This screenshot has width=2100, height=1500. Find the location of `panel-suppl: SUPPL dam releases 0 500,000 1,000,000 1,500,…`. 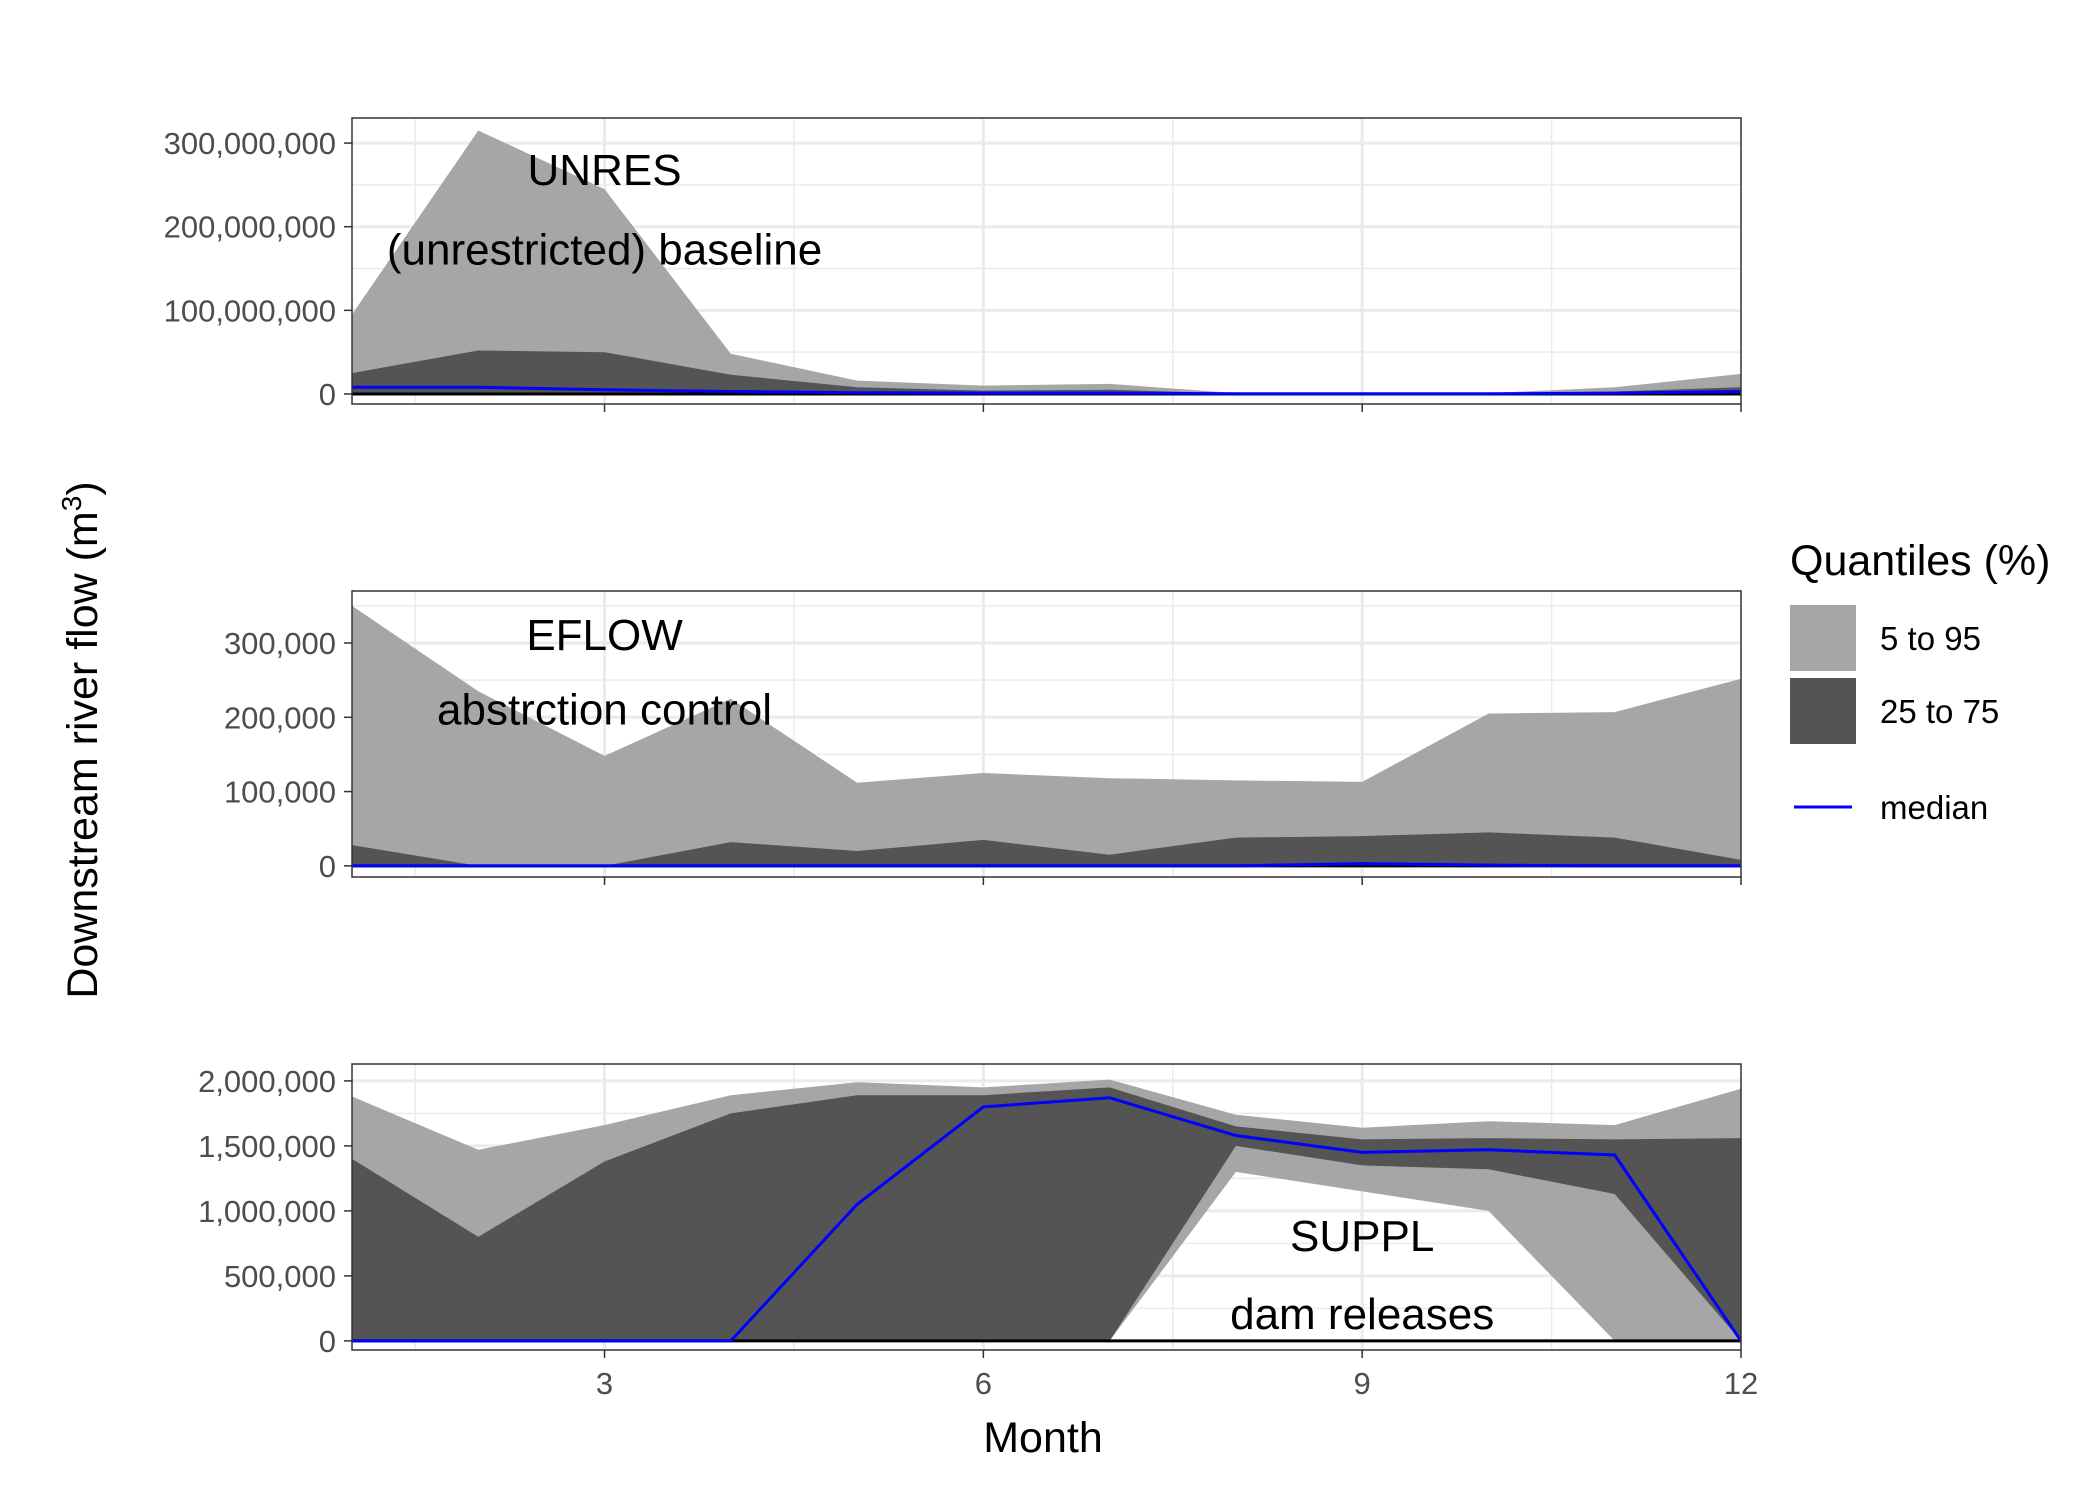

panel-suppl: SUPPL dam releases 0 500,000 1,000,000 1,500,… is located at coordinates (970, 1211).